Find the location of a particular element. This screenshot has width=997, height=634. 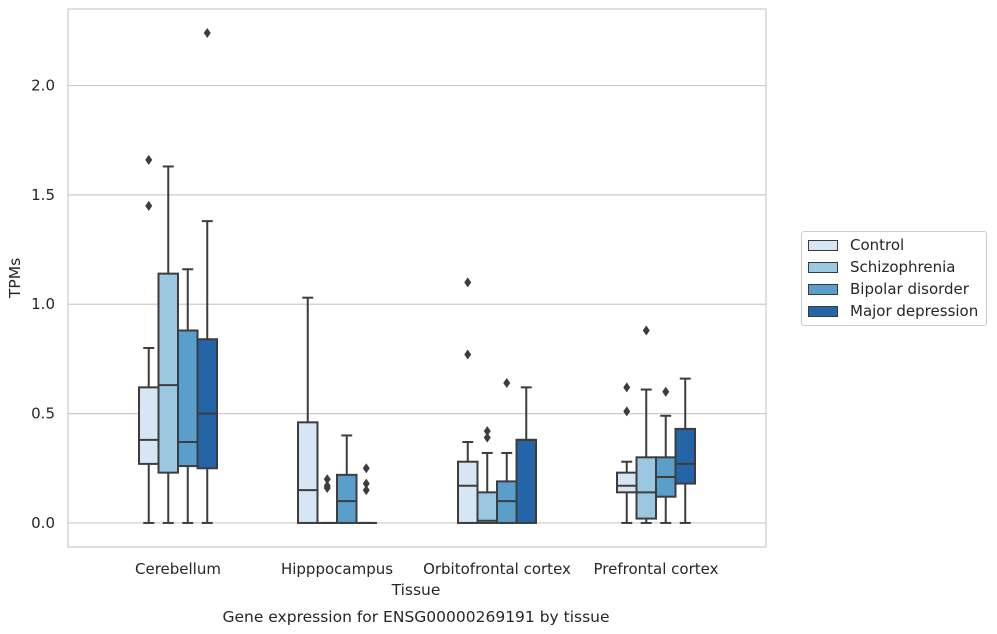

box-bipolar-disorder-cerebellum is located at coordinates (188, 396).